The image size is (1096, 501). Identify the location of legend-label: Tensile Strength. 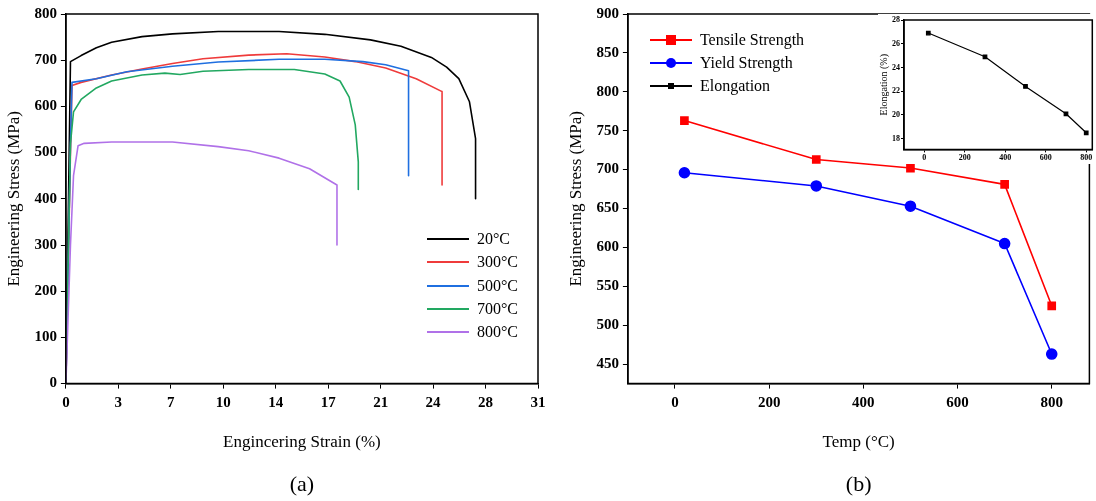
(752, 39).